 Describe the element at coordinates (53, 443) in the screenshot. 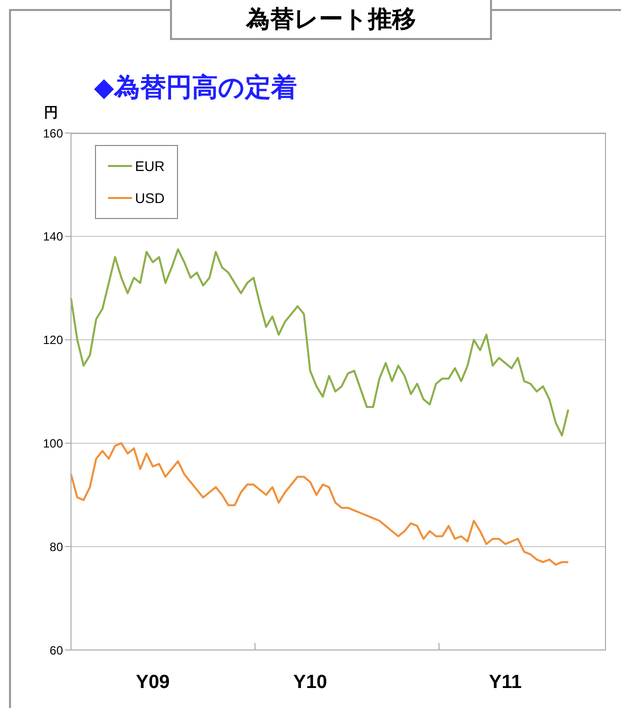

I see `y-tick-label: 100` at that location.